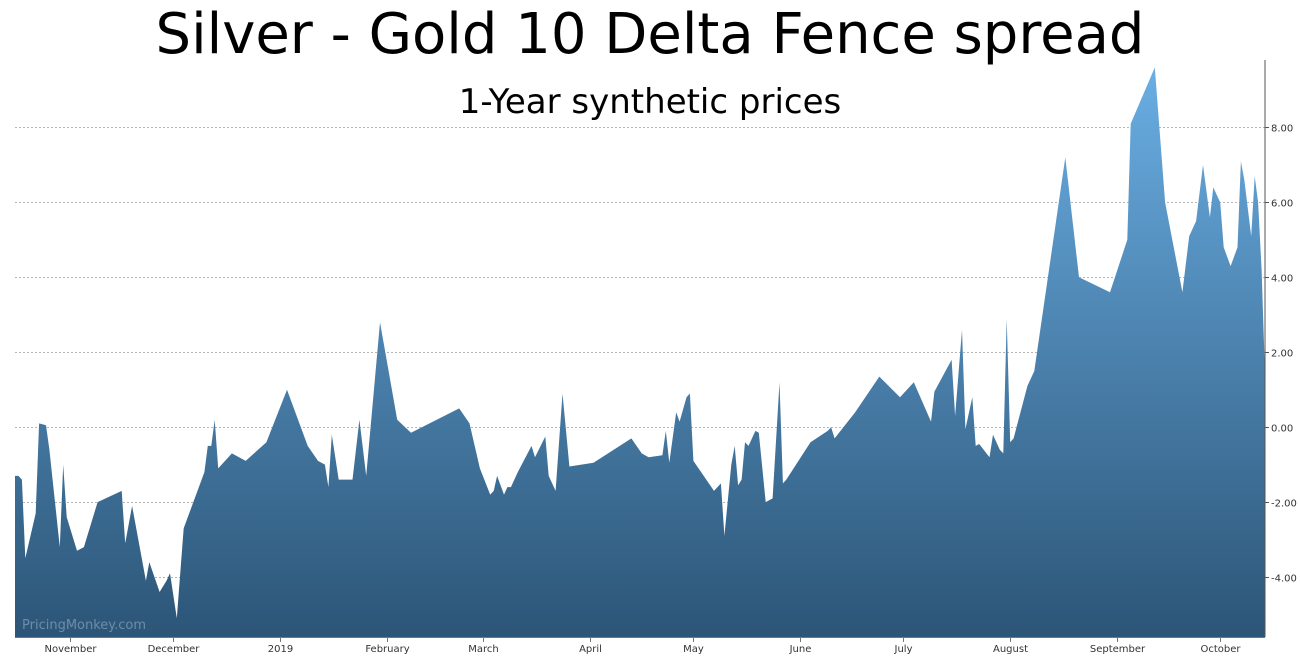 The image size is (1300, 661). Describe the element at coordinates (590, 649) in the screenshot. I see `x-tick-label: April` at that location.